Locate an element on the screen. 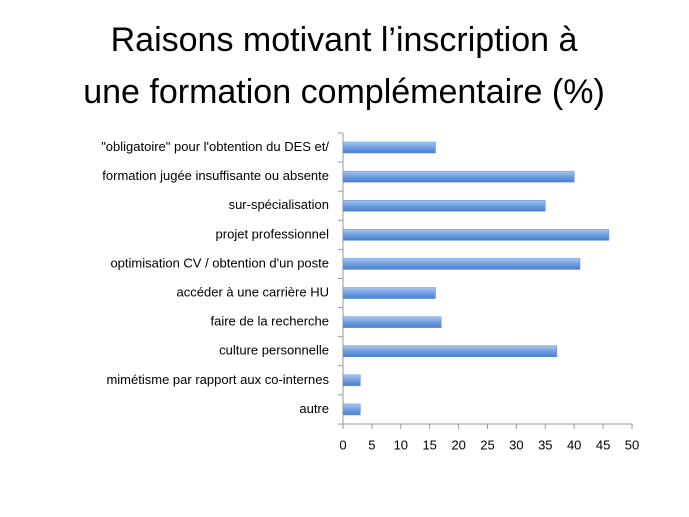 This screenshot has height=517, width=689. x-tick-label: 25 is located at coordinates (487, 444).